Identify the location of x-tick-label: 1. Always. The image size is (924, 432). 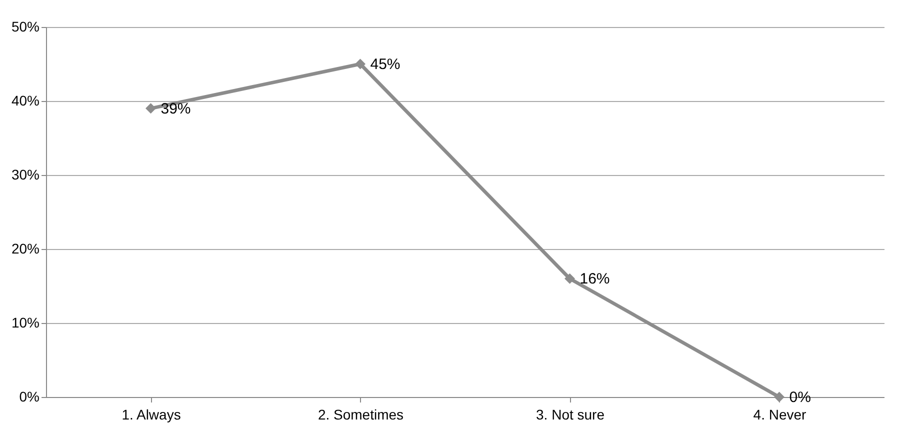
(151, 414).